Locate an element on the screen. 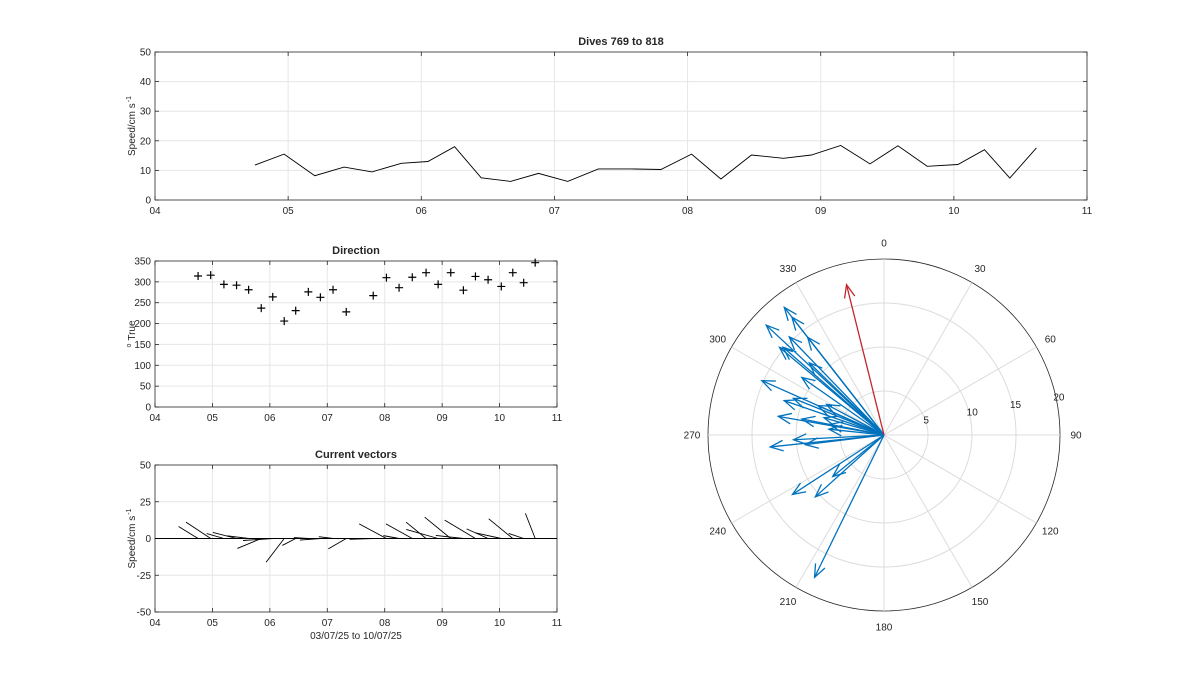 The width and height of the screenshot is (1200, 688). y-axis-label-text: True is located at coordinates (132, 330).